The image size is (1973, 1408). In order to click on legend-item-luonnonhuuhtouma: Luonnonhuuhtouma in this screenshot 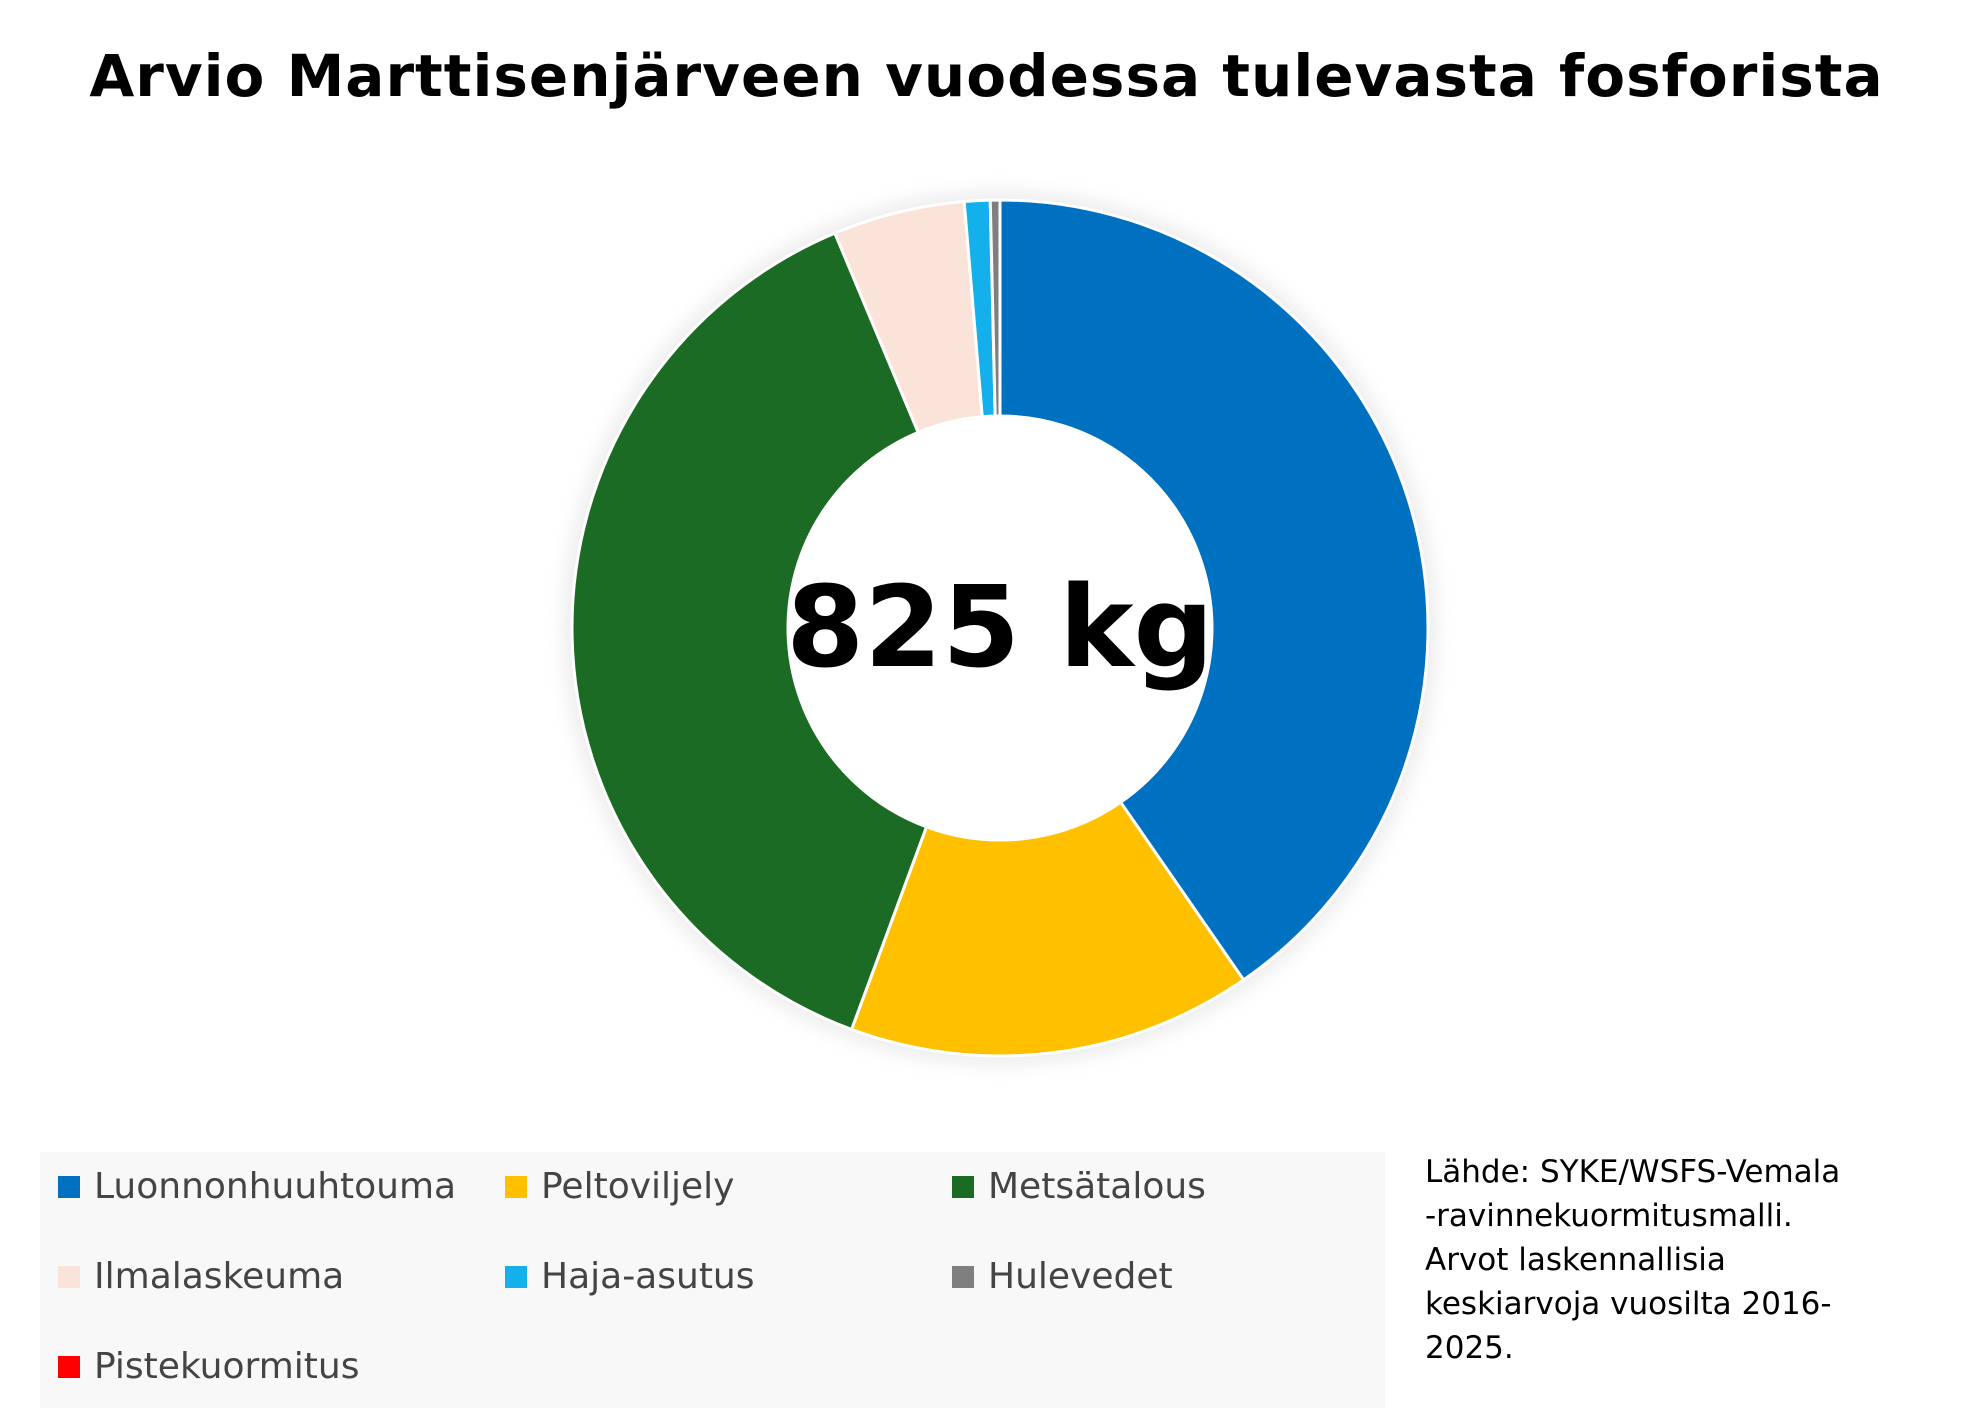, I will do `click(257, 1186)`.